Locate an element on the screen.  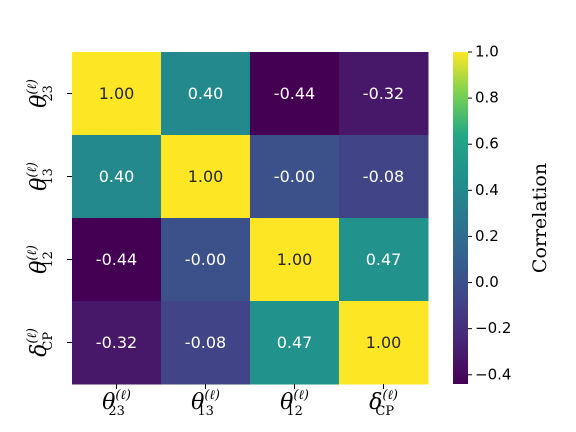
colorbar-tick-label: −0.2 is located at coordinates (493, 328).